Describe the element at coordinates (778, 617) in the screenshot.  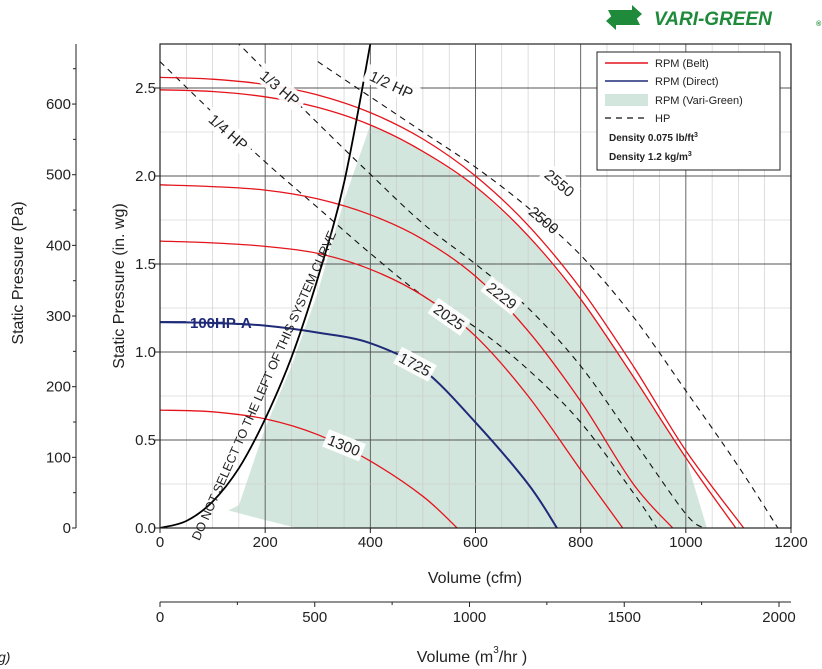
I see `secondary-x-tick-label: 2000` at that location.